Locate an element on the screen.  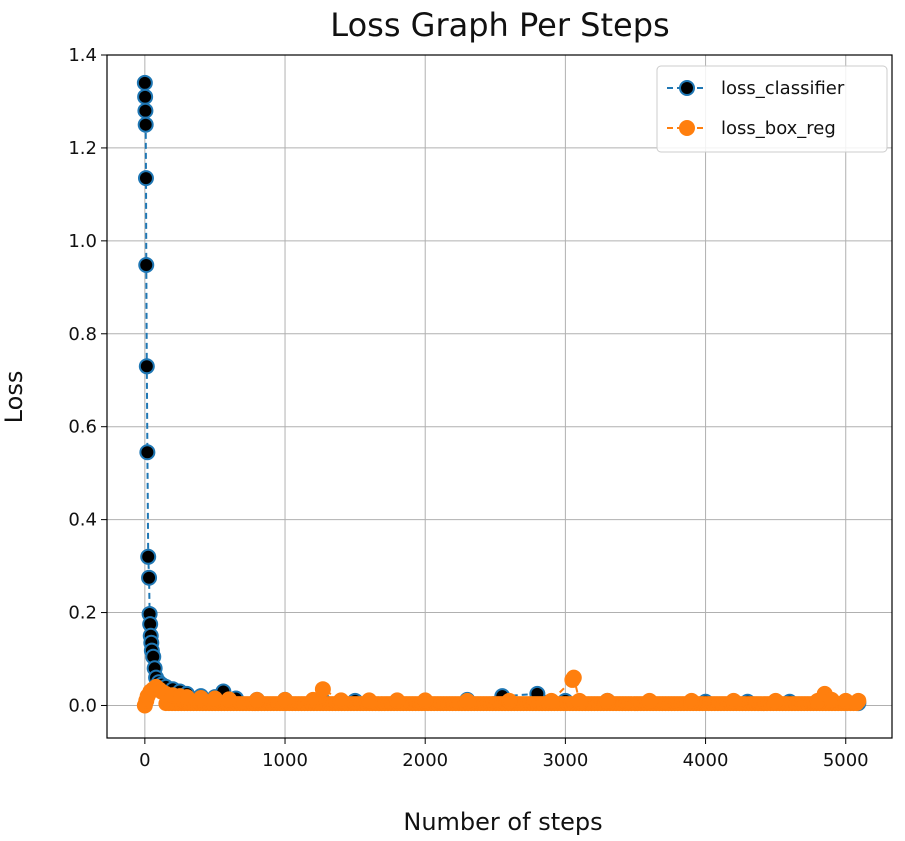
legend-label: loss_box_reg is located at coordinates (778, 128).